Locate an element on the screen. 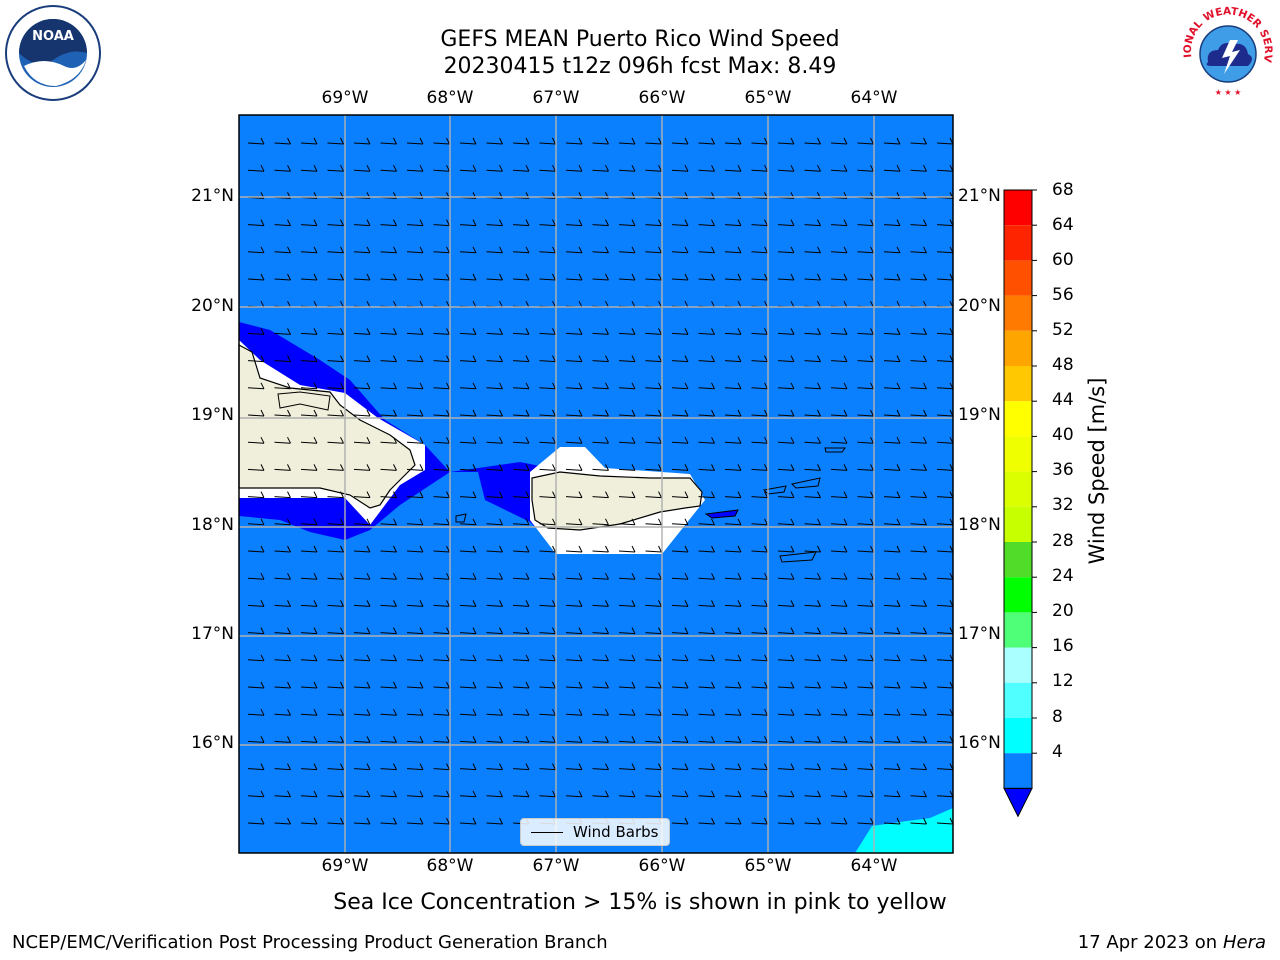 This screenshot has height=960, width=1280. lon-tick-bottom-66w: 66°W is located at coordinates (662, 866).